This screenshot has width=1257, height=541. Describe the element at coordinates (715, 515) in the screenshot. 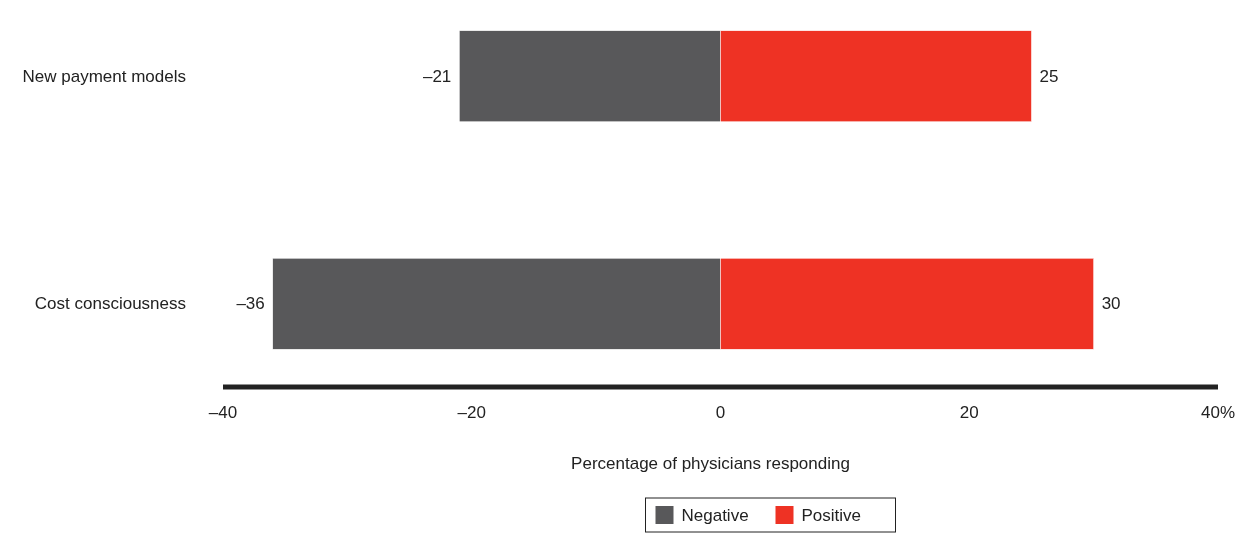

I see `legend-label: Negative` at that location.